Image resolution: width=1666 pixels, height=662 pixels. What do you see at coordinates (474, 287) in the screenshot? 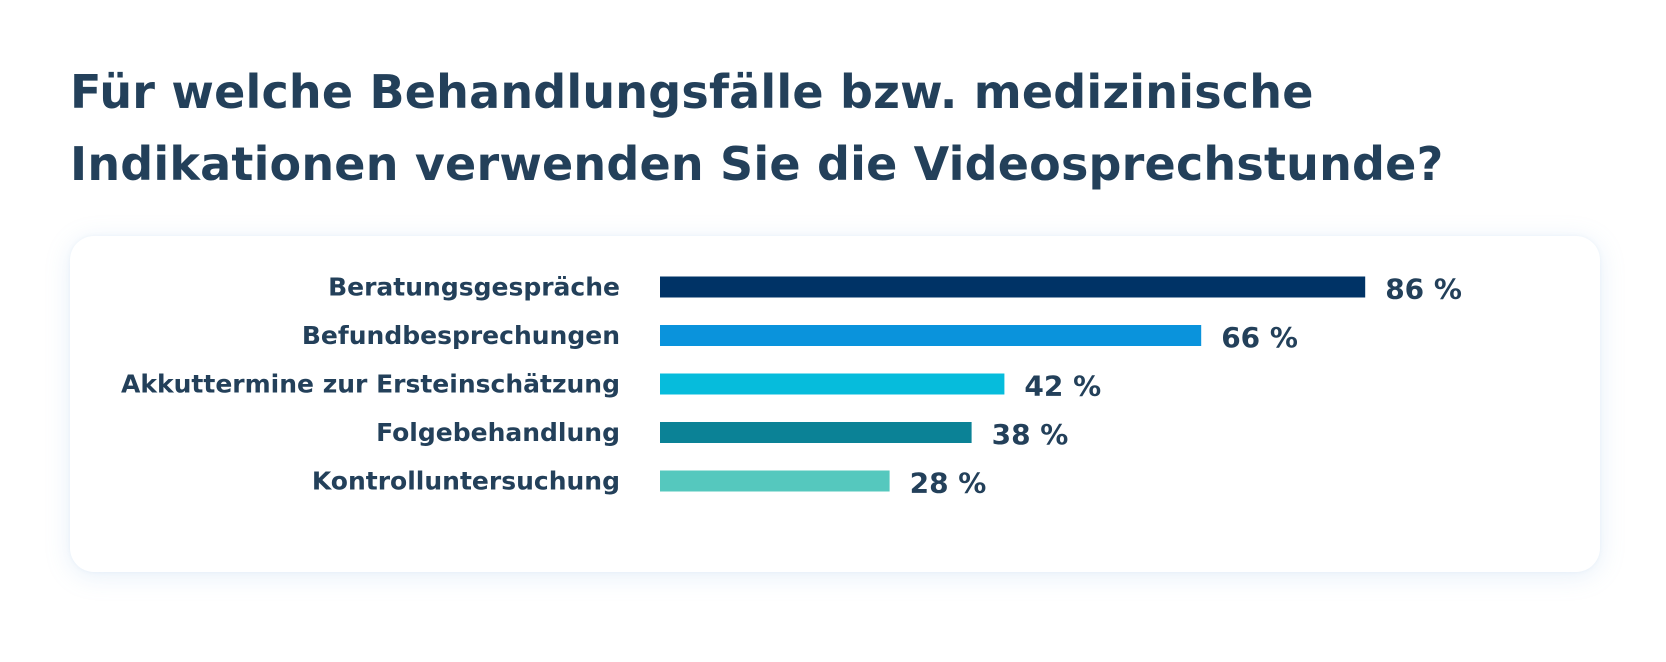
I see `category-label: Beratungsgespräche` at bounding box center [474, 287].